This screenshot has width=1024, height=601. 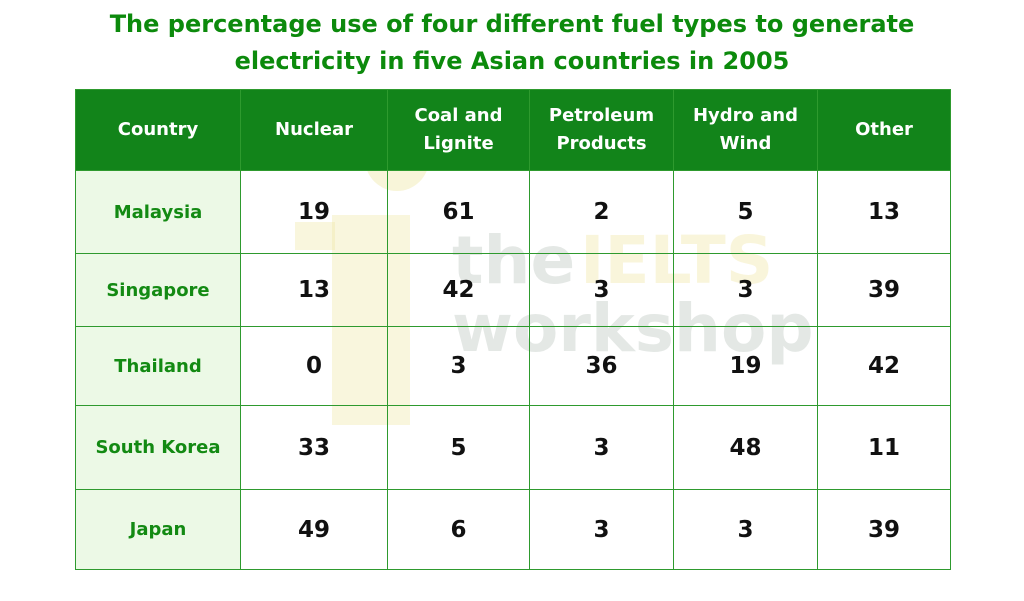 I want to click on table-row: Singapore 13 42 3 3 39, so click(x=513, y=290).